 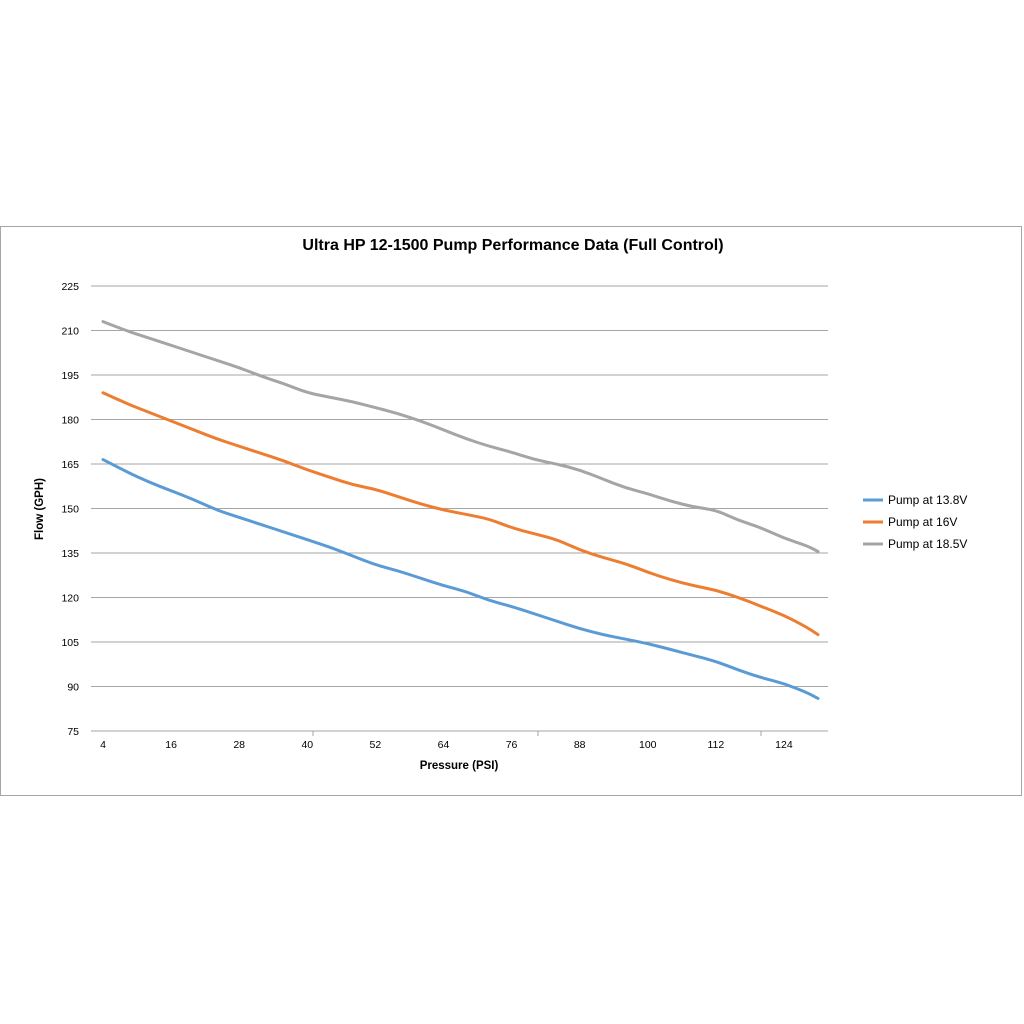 I want to click on x-axis-title: Pressure (PSI), so click(x=459, y=766).